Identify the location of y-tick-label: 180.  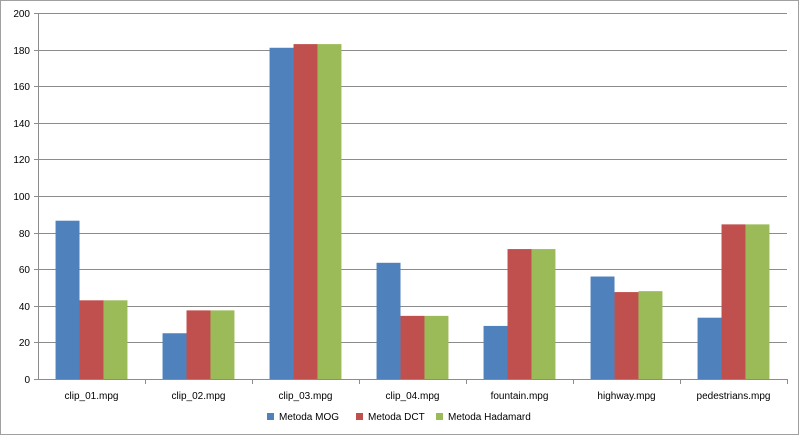
(21, 51).